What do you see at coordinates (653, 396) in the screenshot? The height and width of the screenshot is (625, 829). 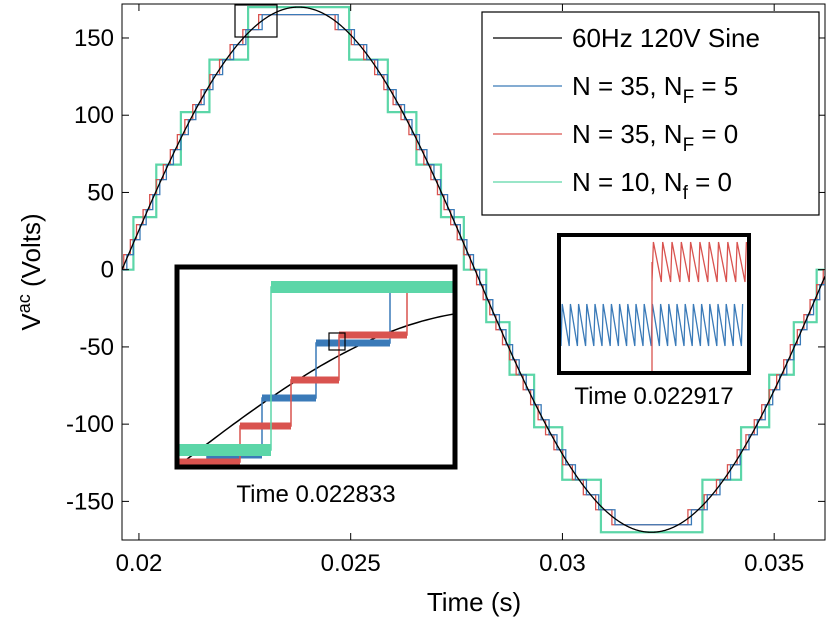 I see `inset2-label: Time 0.022917` at bounding box center [653, 396].